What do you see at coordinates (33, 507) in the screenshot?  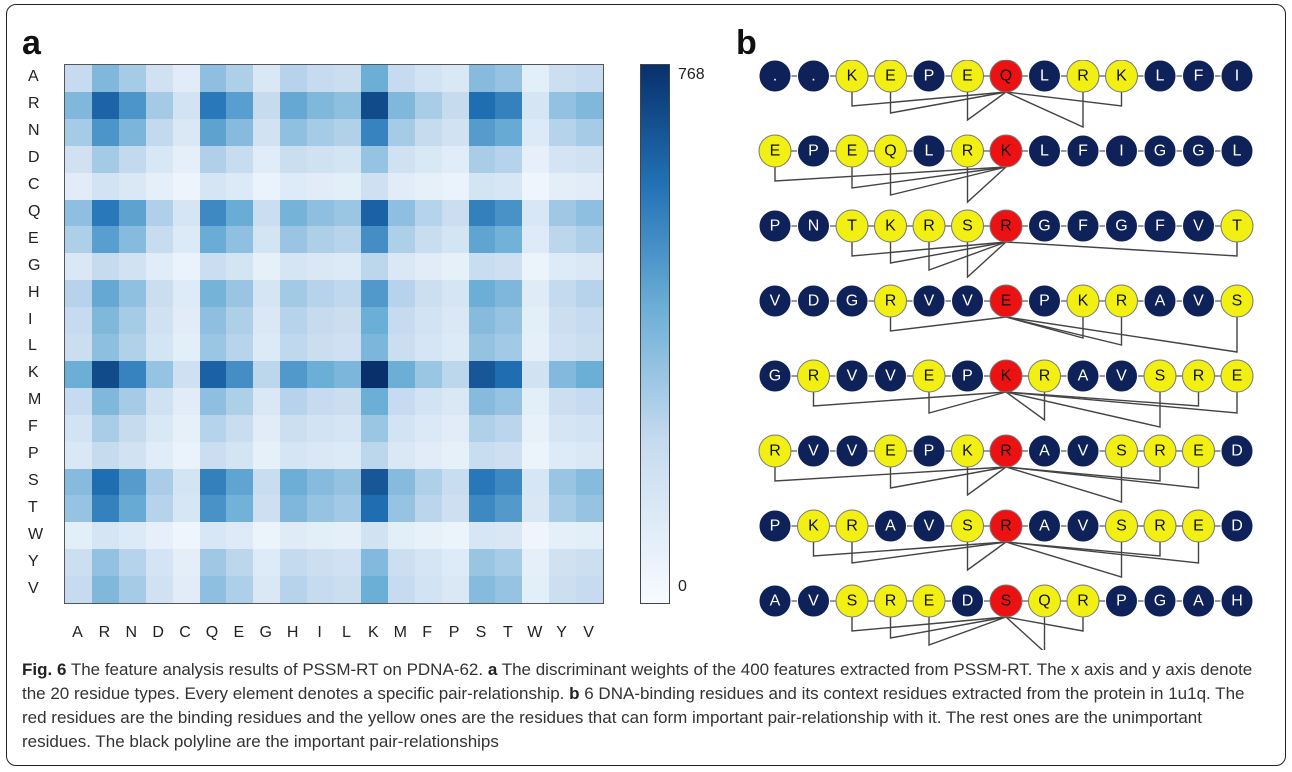 I see `row-label: T` at bounding box center [33, 507].